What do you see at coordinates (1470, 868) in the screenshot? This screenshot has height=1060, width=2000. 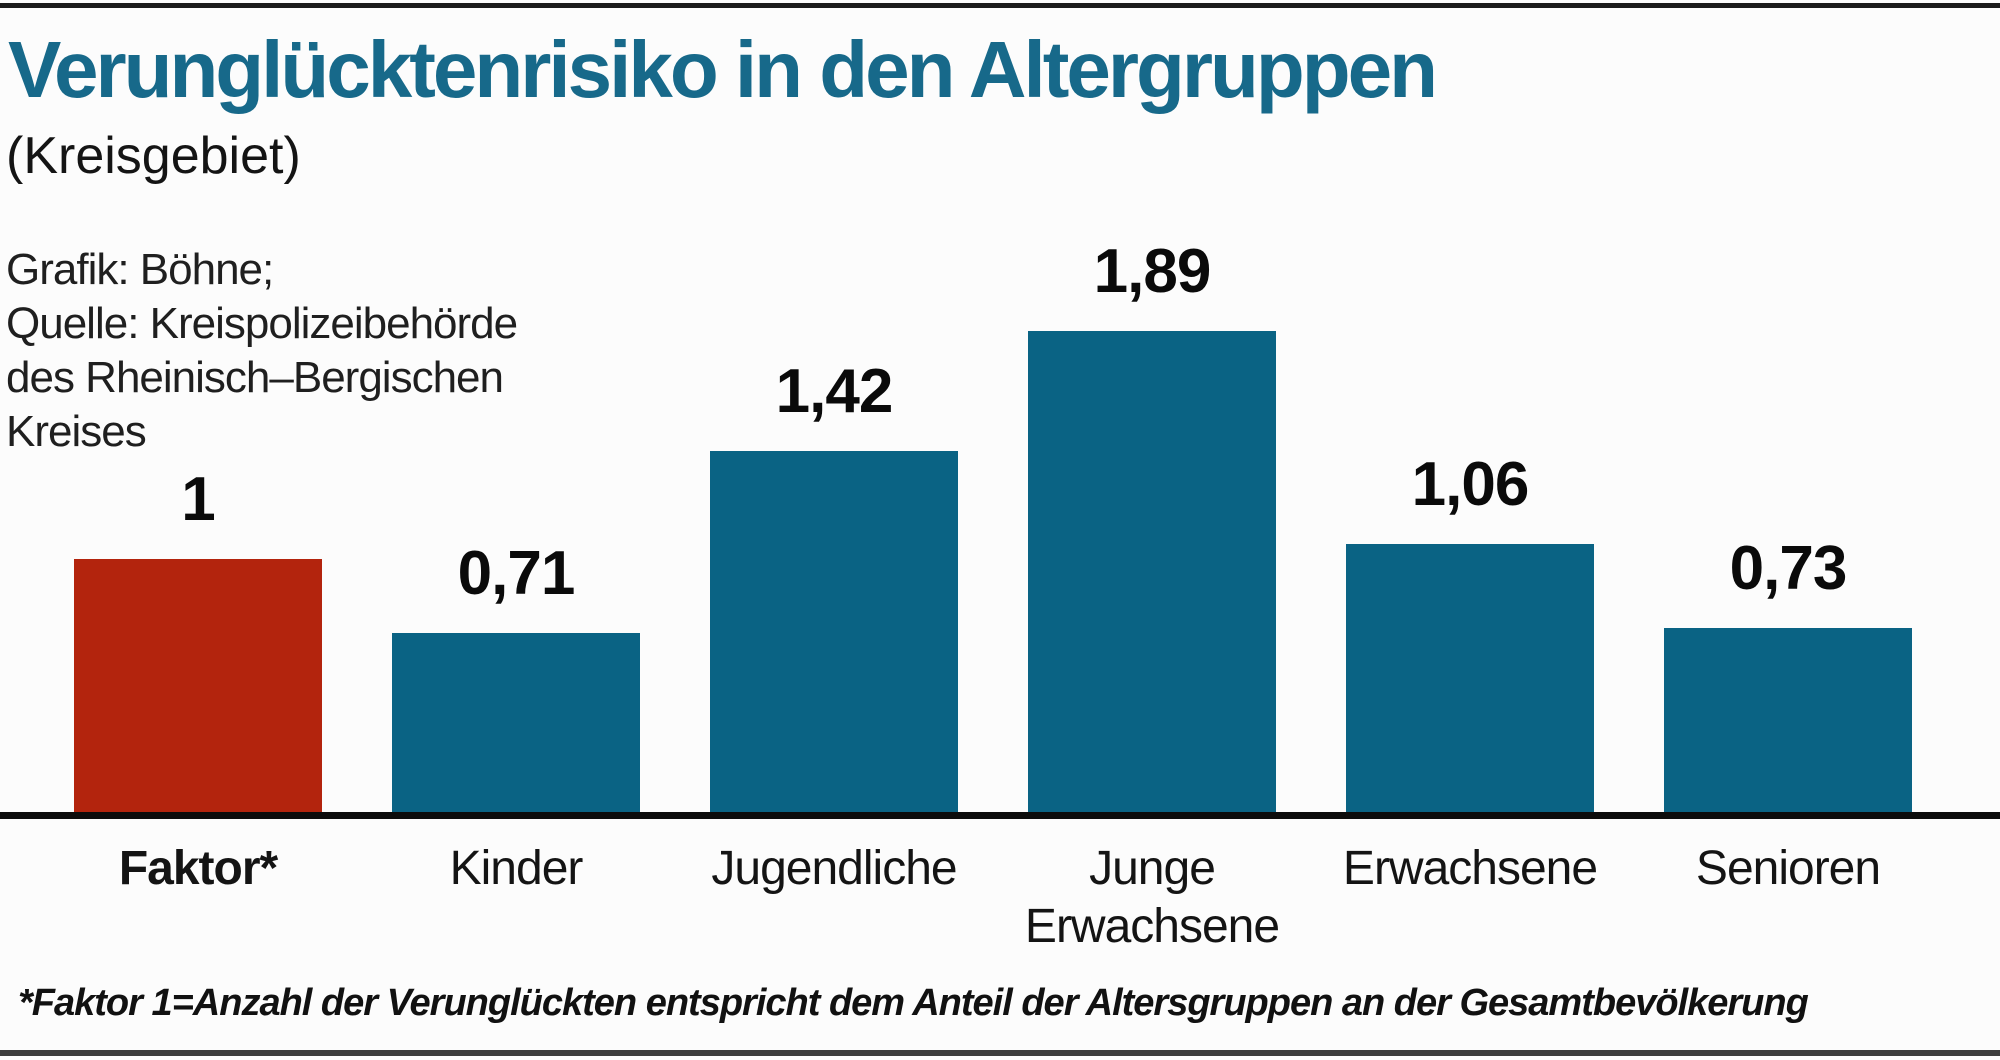 I see `category-label-erwachsene: Erwachsene` at bounding box center [1470, 868].